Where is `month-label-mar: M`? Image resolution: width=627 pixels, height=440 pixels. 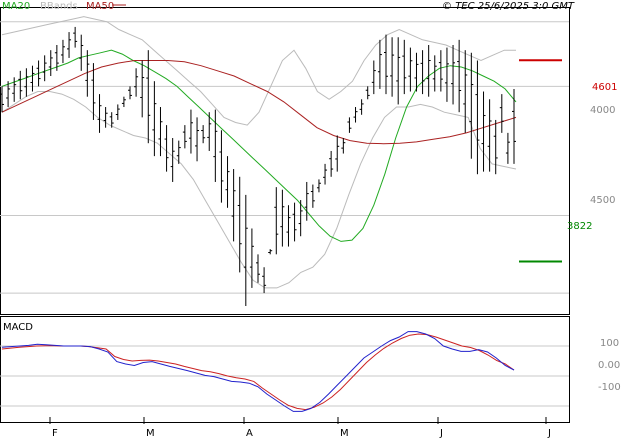 month-label-mar: M is located at coordinates (150, 433).